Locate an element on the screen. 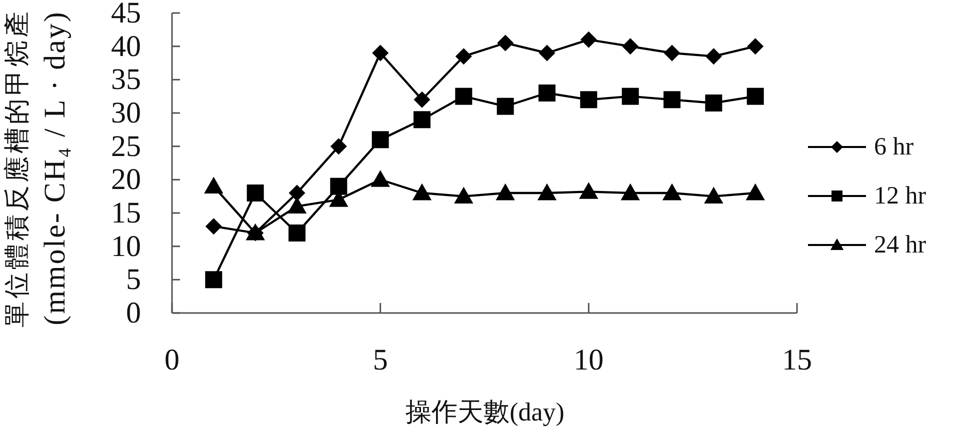 This screenshot has width=953, height=432. y-tick-label: 10 is located at coordinates (126, 246).